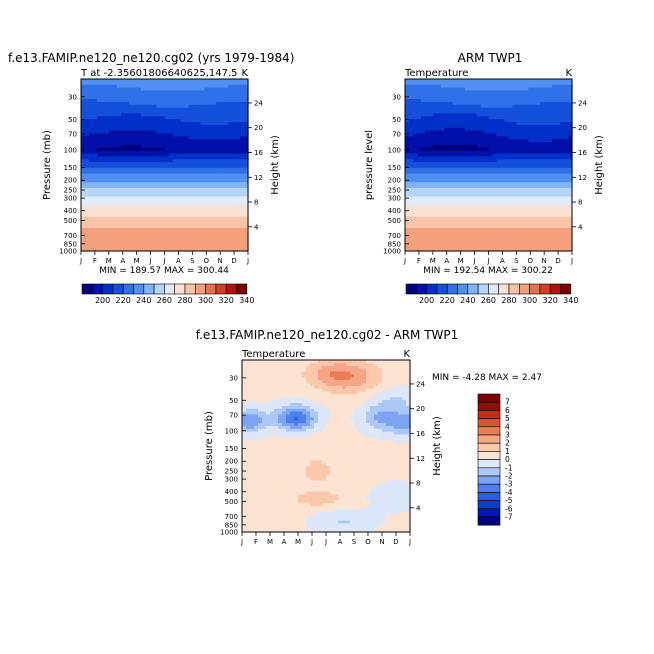  I want to click on colorbar-bin, so click(118, 289).